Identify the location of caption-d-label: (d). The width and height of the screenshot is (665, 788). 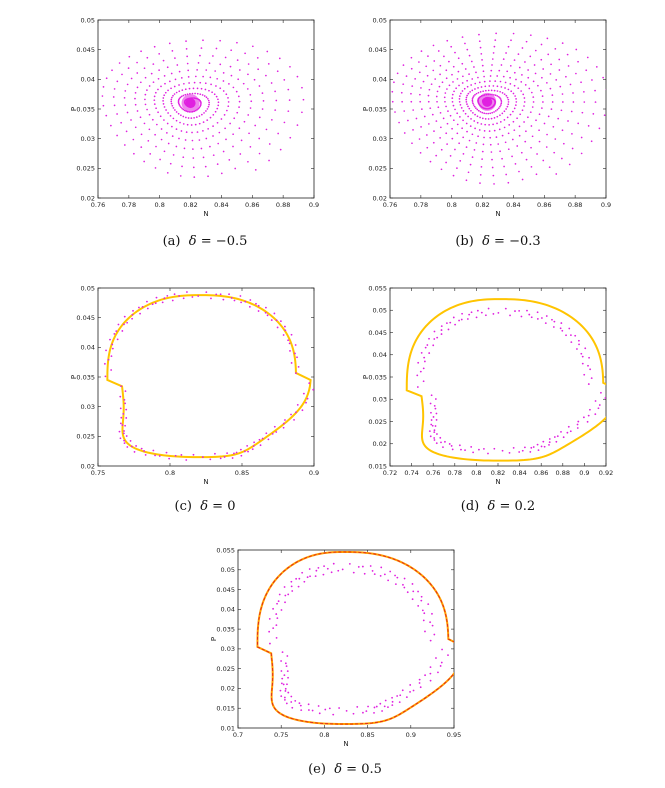
(470, 506).